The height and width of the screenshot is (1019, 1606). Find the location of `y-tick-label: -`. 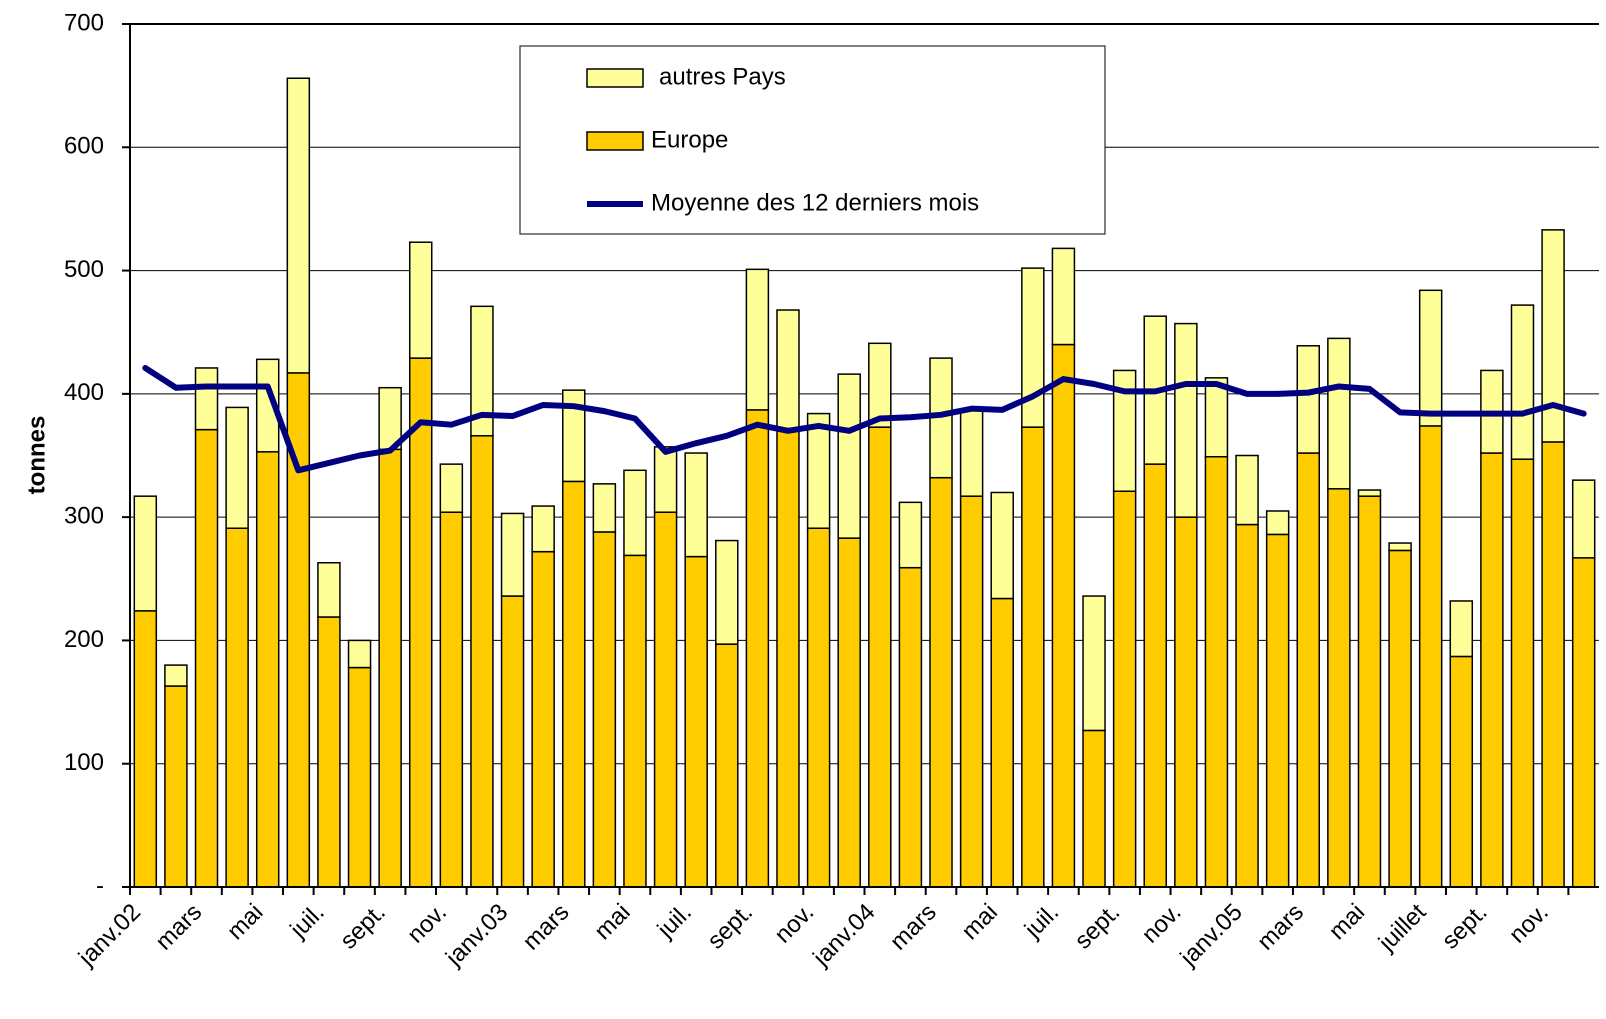

y-tick-label: - is located at coordinates (100, 885).